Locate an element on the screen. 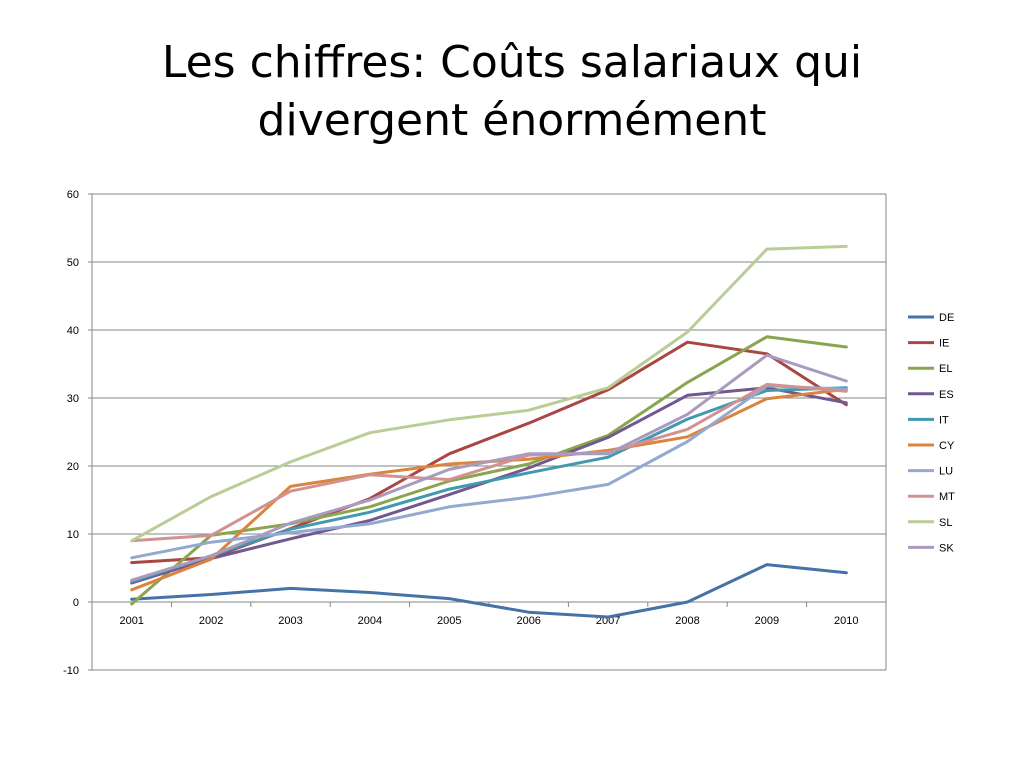 Image resolution: width=1024 pixels, height=768 pixels. x-tick-label: 2009 is located at coordinates (767, 621).